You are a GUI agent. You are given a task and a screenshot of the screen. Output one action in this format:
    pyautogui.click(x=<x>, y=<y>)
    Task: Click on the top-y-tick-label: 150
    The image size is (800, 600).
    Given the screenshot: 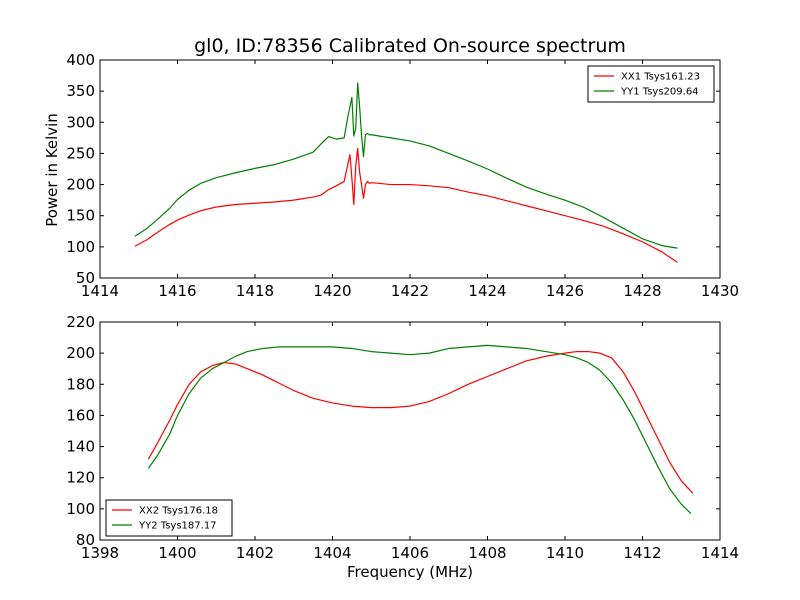 What is the action you would take?
    pyautogui.click(x=80, y=216)
    